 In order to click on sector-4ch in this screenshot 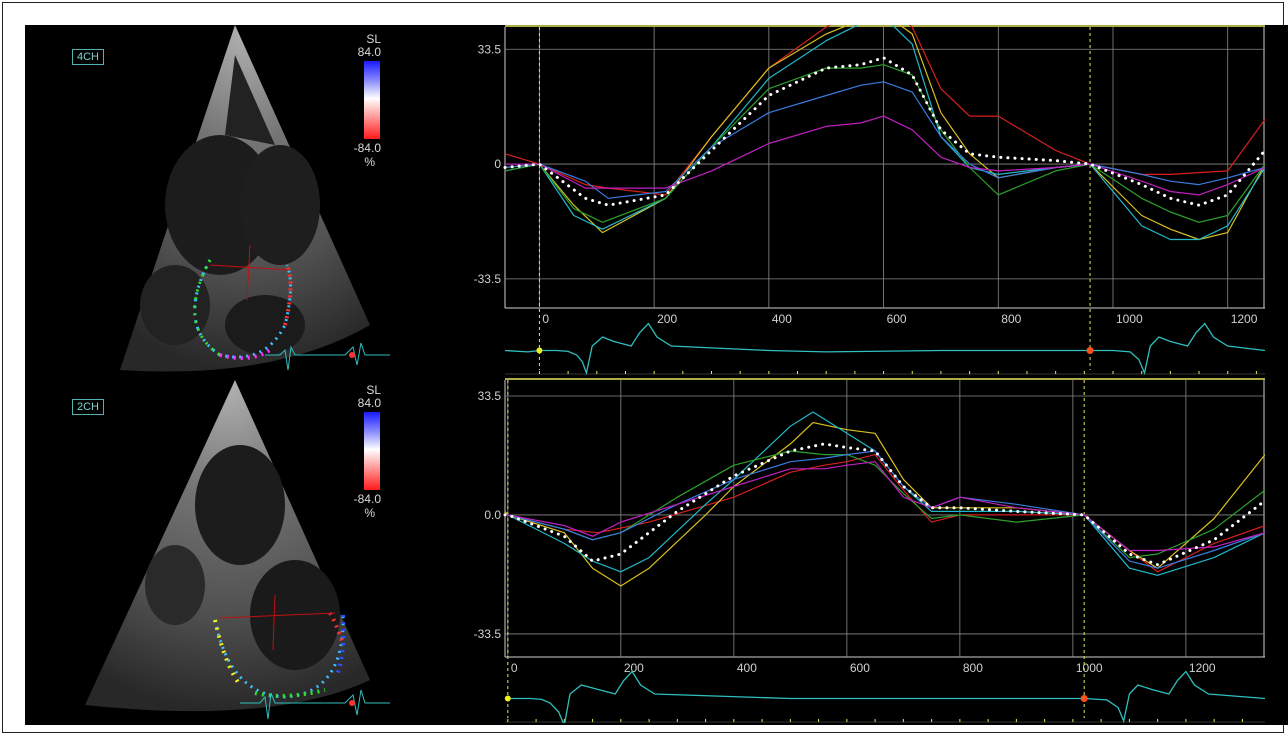, I will do `click(255, 198)`.